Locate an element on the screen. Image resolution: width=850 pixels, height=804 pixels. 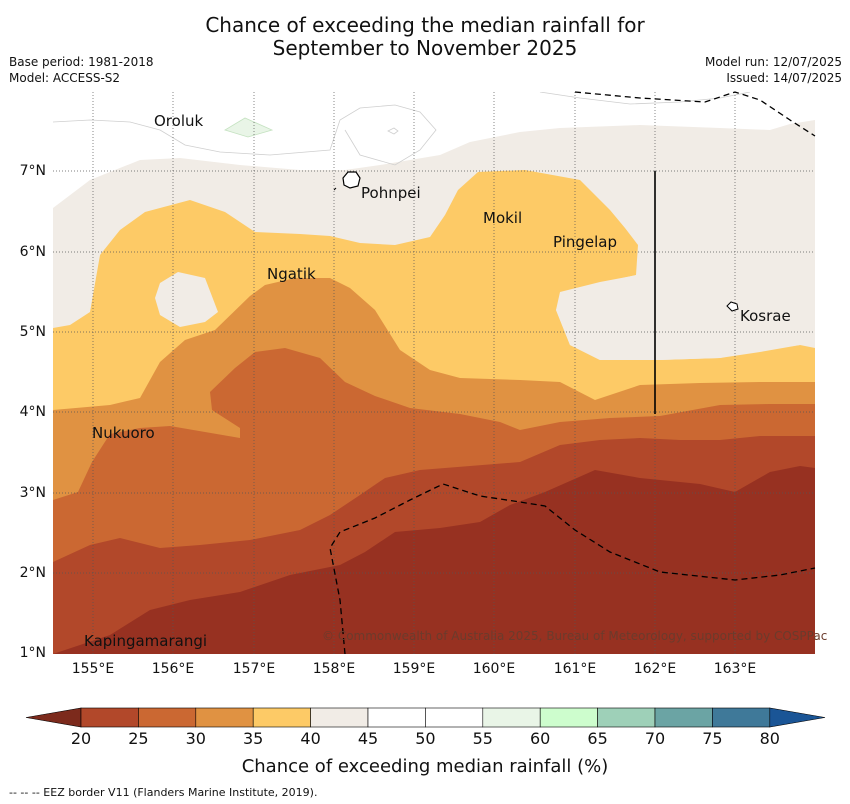
place-mokil-label: Mokil is located at coordinates (503, 218).